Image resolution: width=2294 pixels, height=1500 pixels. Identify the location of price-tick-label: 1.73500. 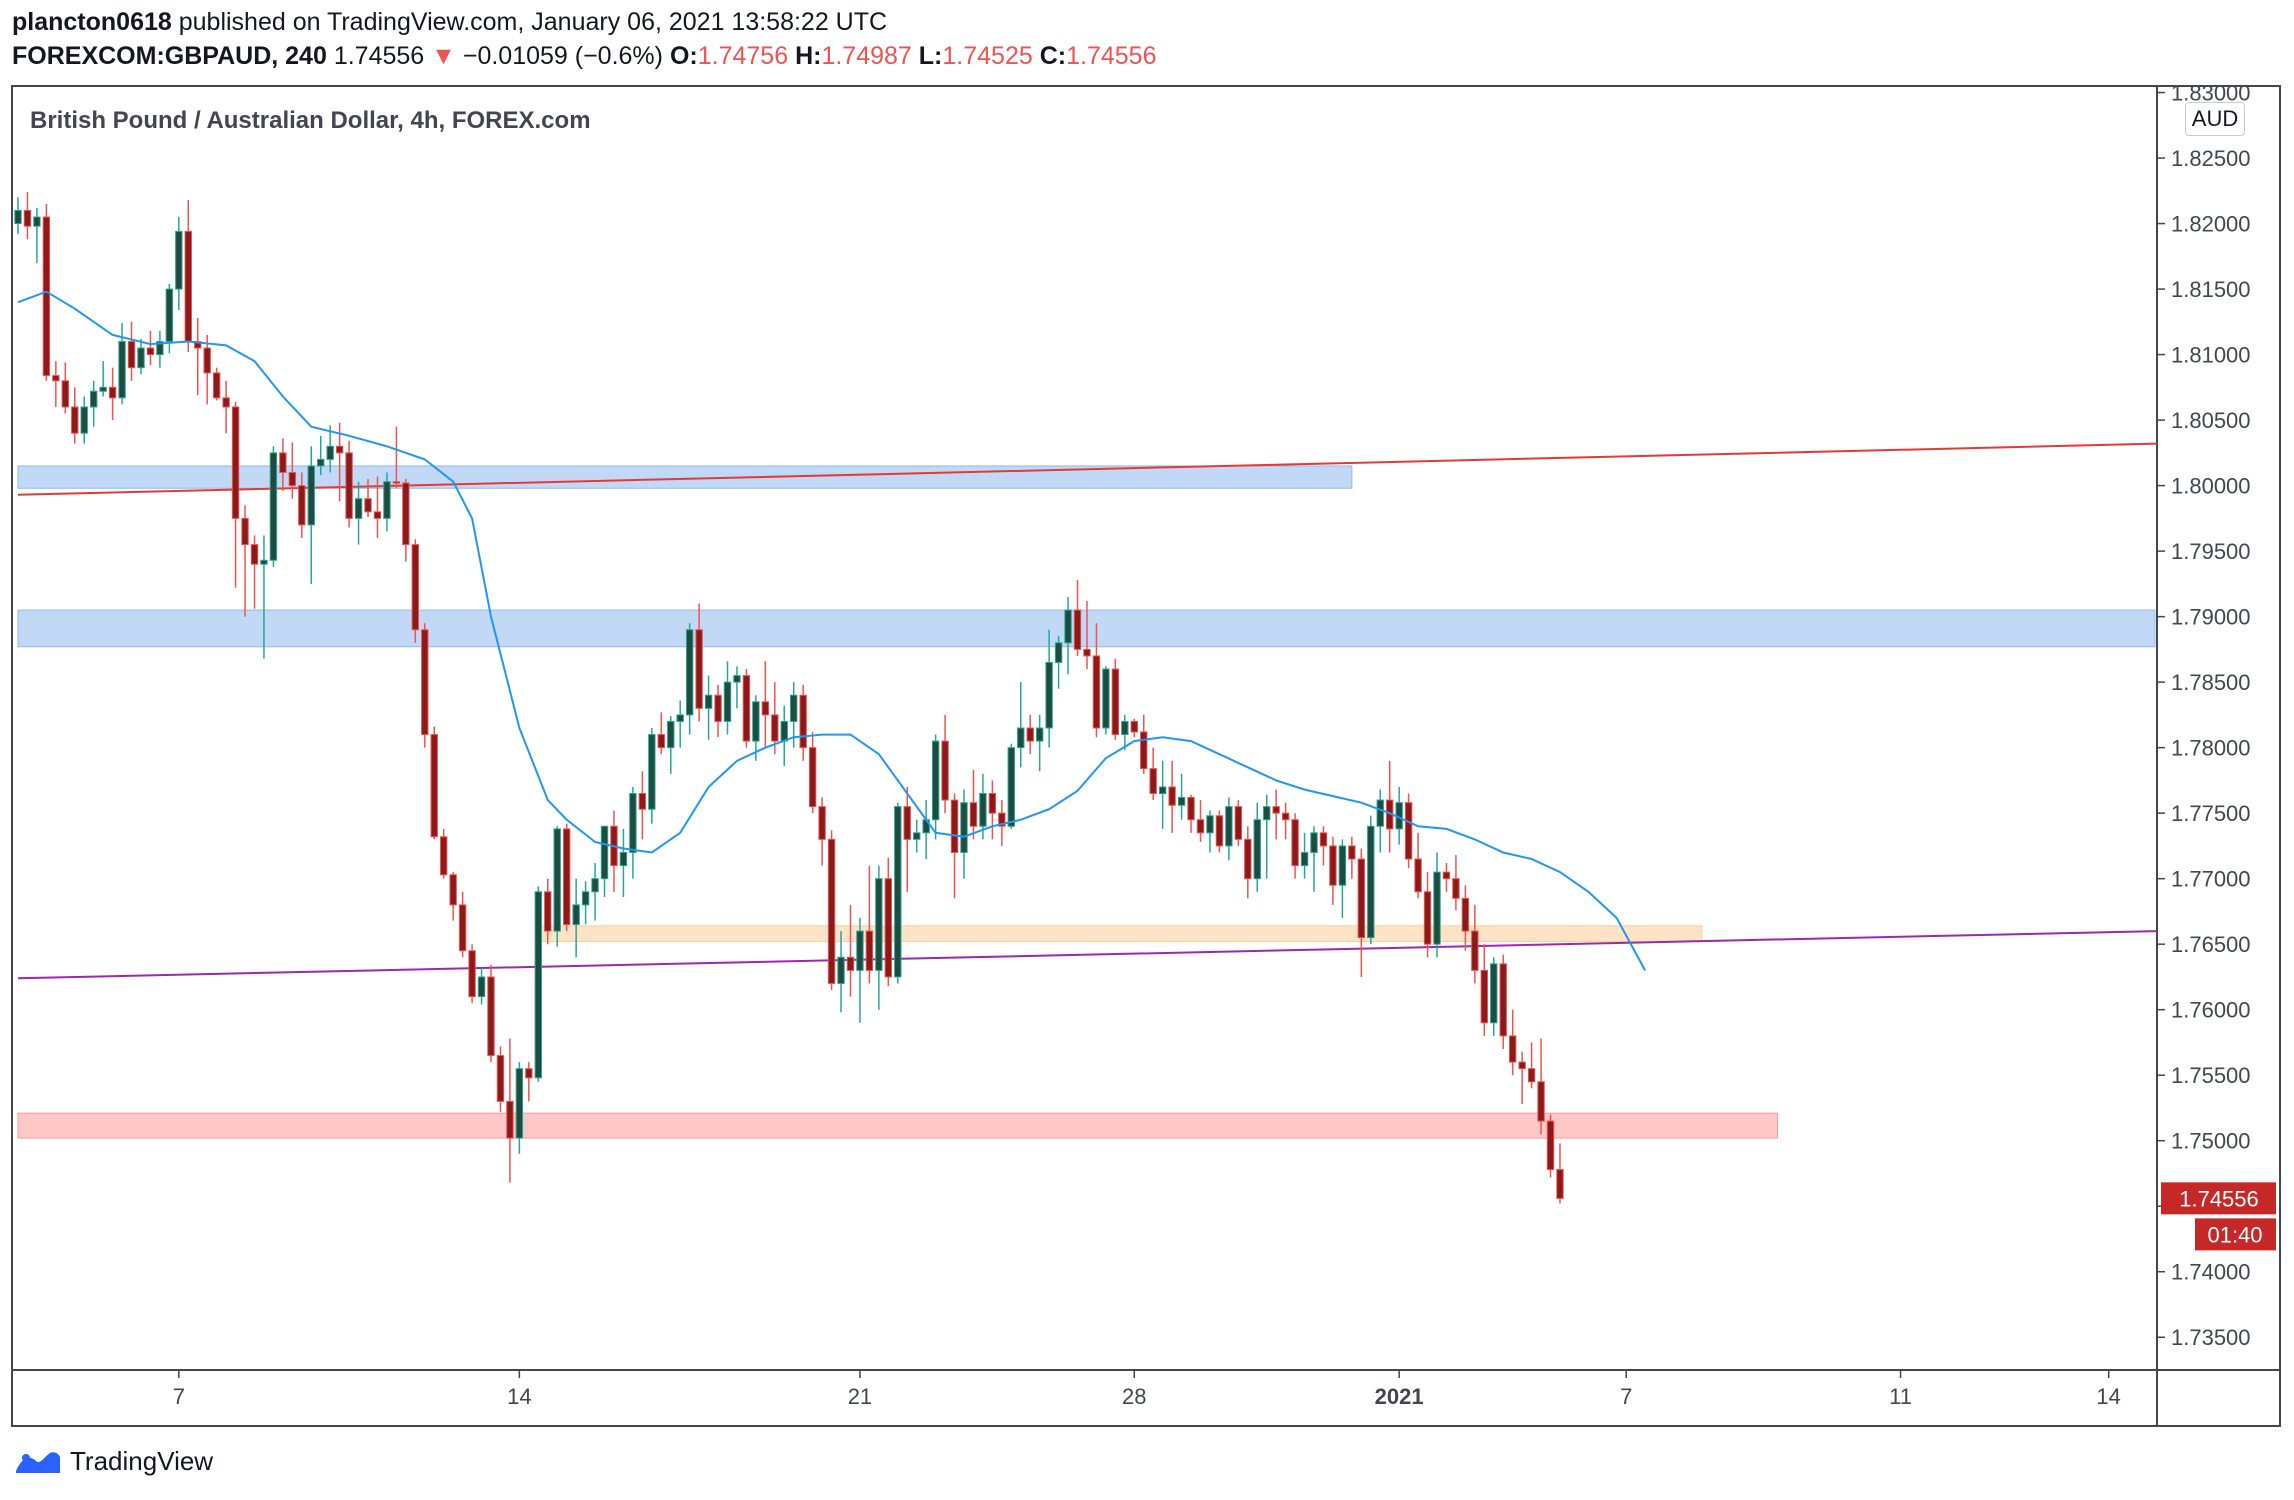
(2211, 1337).